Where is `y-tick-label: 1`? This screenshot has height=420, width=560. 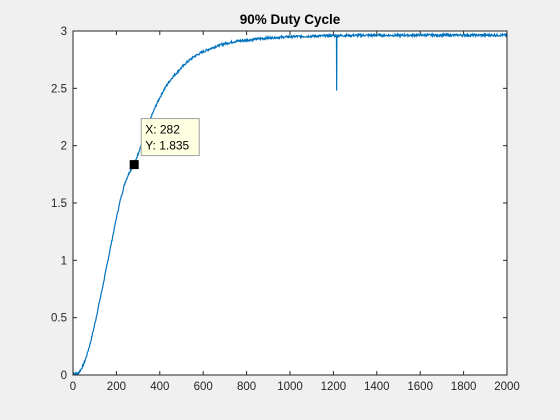
y-tick-label: 1 is located at coordinates (64, 261).